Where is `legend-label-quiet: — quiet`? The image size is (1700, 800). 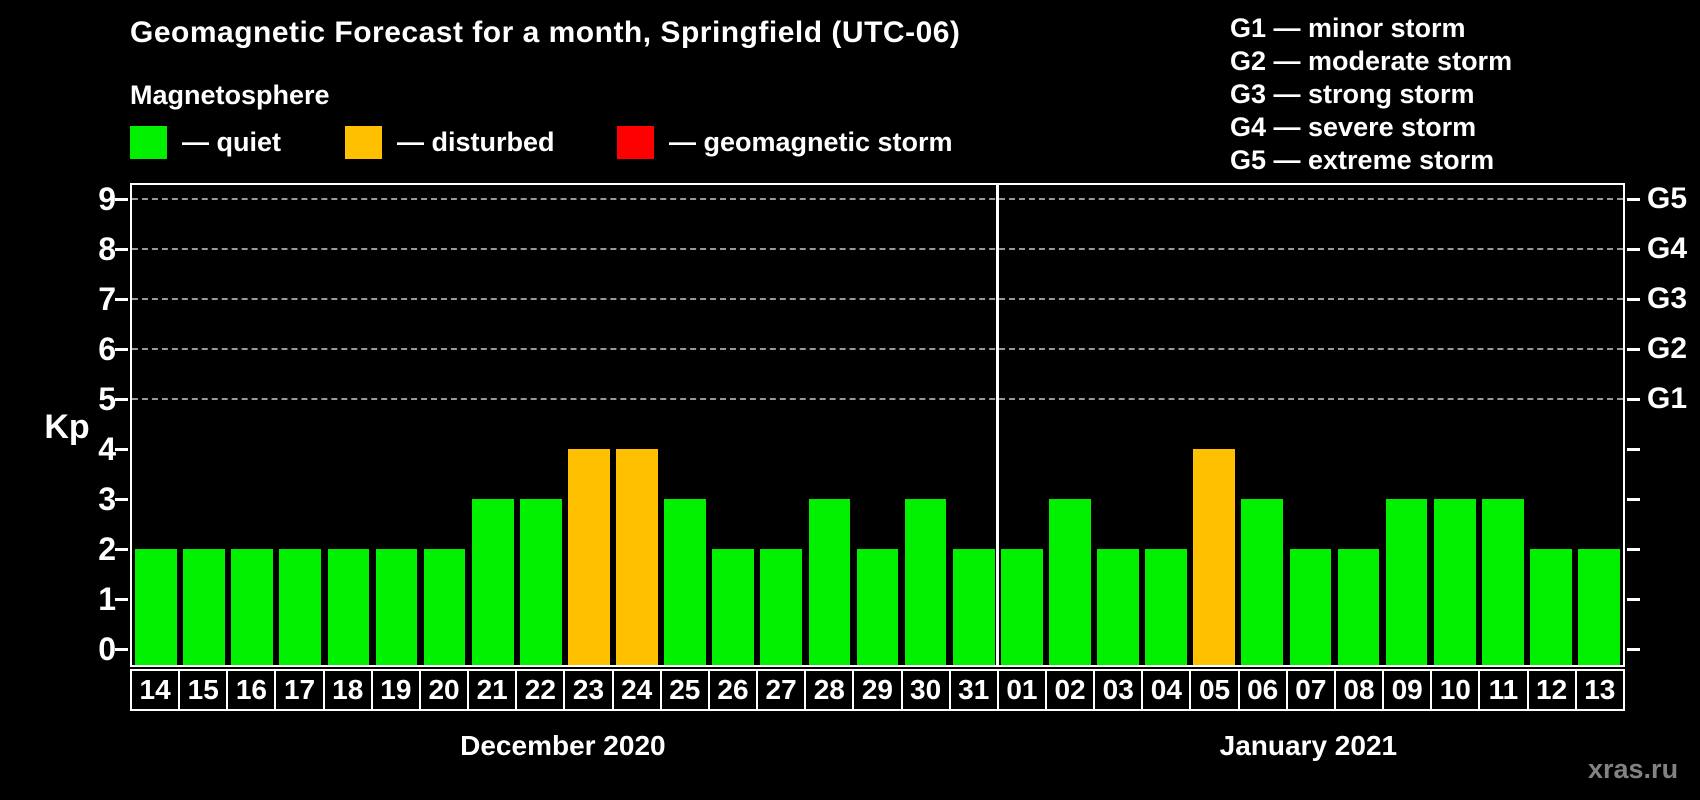
legend-label-quiet: — quiet is located at coordinates (231, 141).